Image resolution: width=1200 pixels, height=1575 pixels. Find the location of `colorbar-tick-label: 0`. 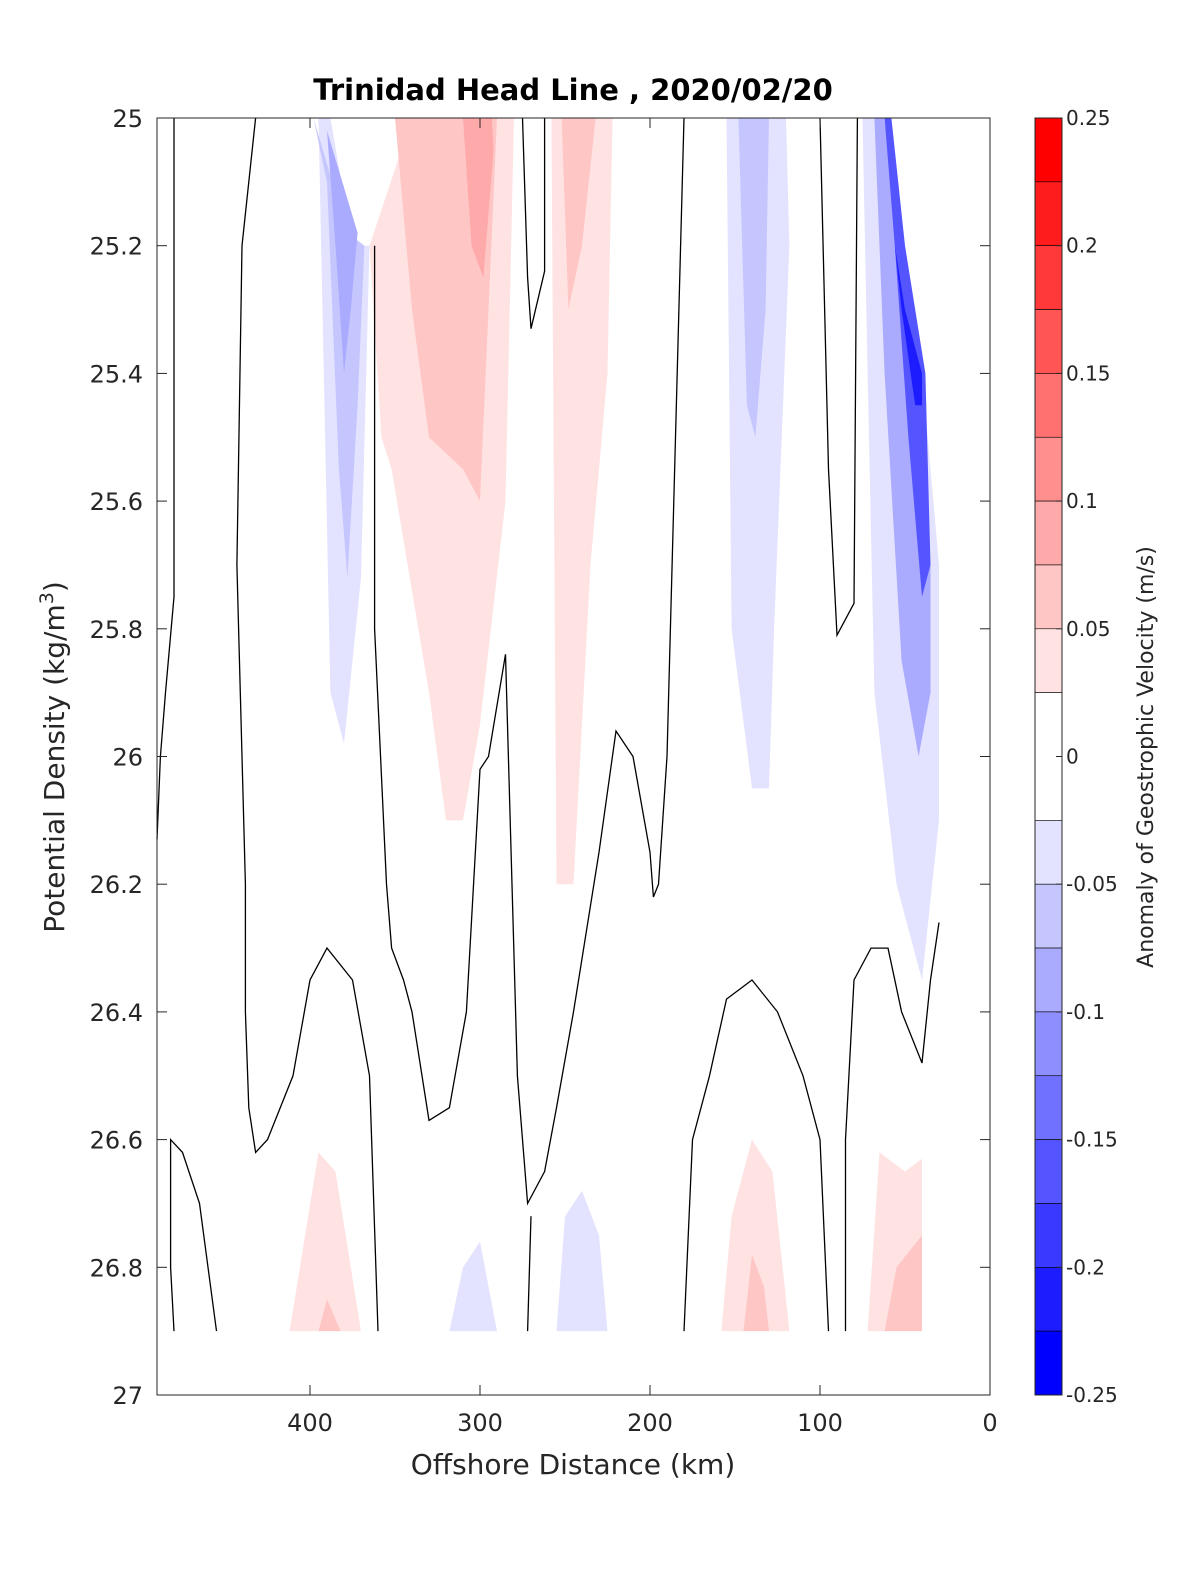

colorbar-tick-label: 0 is located at coordinates (1072, 757).